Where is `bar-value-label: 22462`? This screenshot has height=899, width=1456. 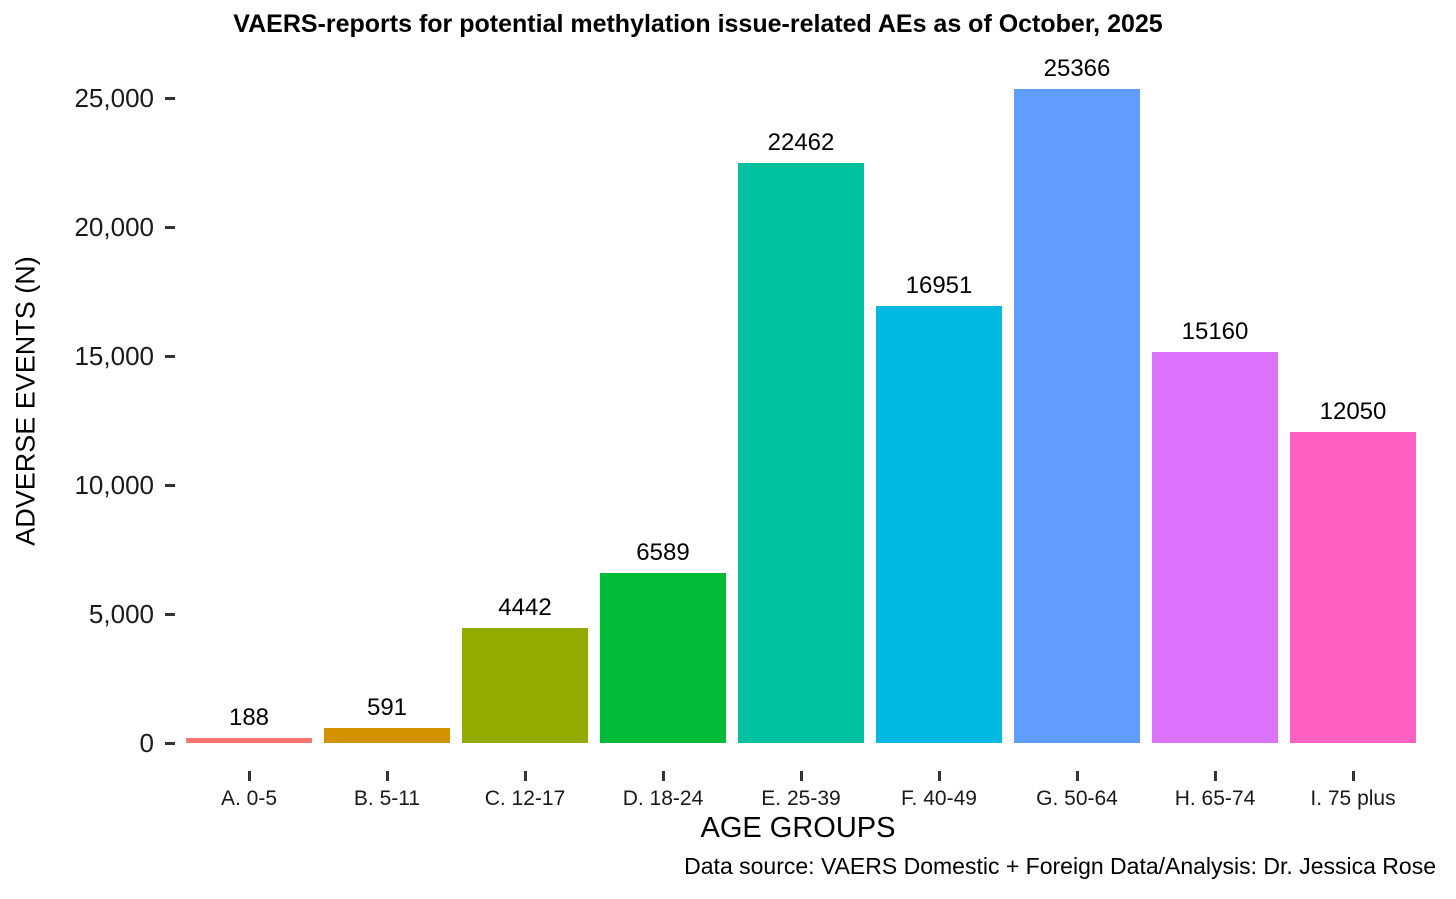 bar-value-label: 22462 is located at coordinates (801, 143).